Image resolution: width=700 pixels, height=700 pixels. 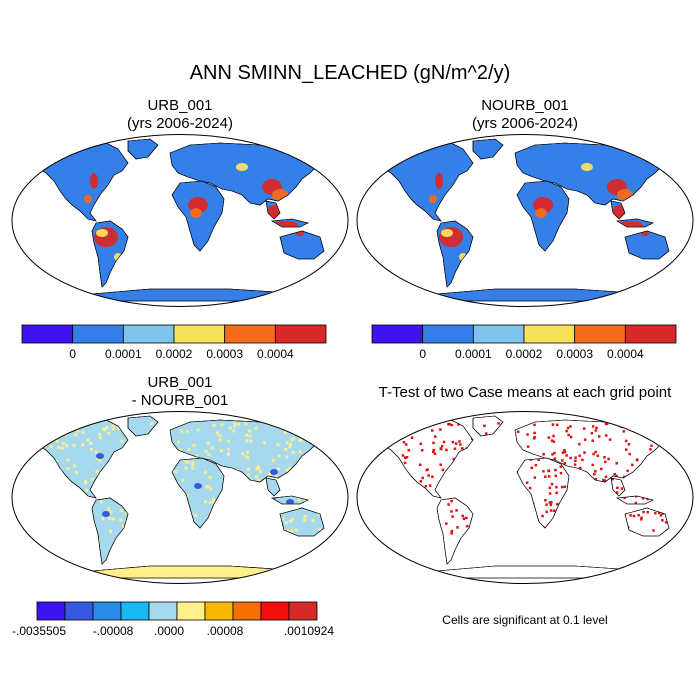 I want to click on colorbar-label: .00008, so click(x=225, y=631).